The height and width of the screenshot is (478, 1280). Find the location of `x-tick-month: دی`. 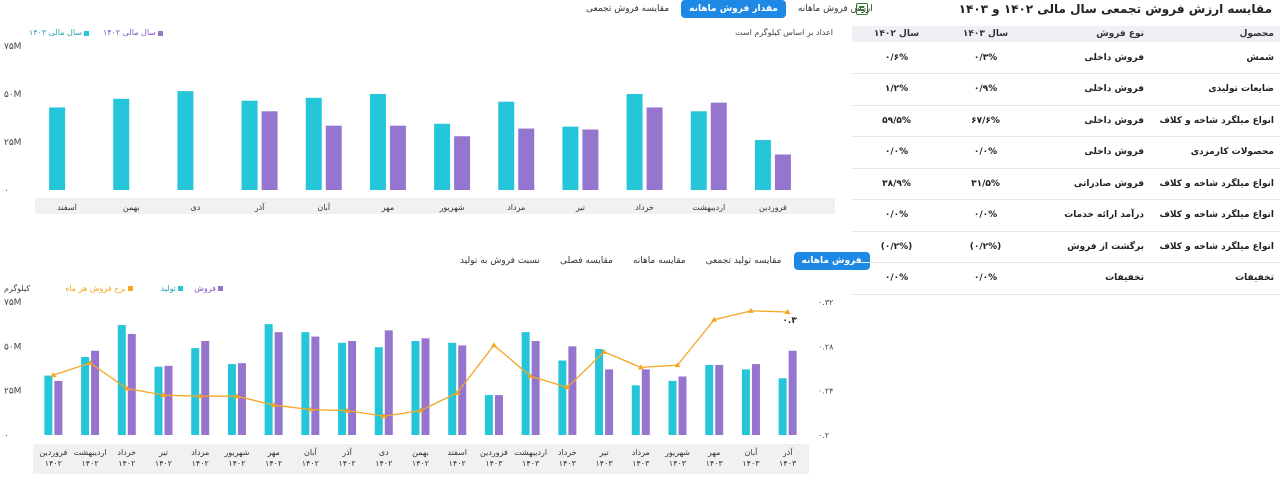

x-tick-month: دی is located at coordinates (384, 452).